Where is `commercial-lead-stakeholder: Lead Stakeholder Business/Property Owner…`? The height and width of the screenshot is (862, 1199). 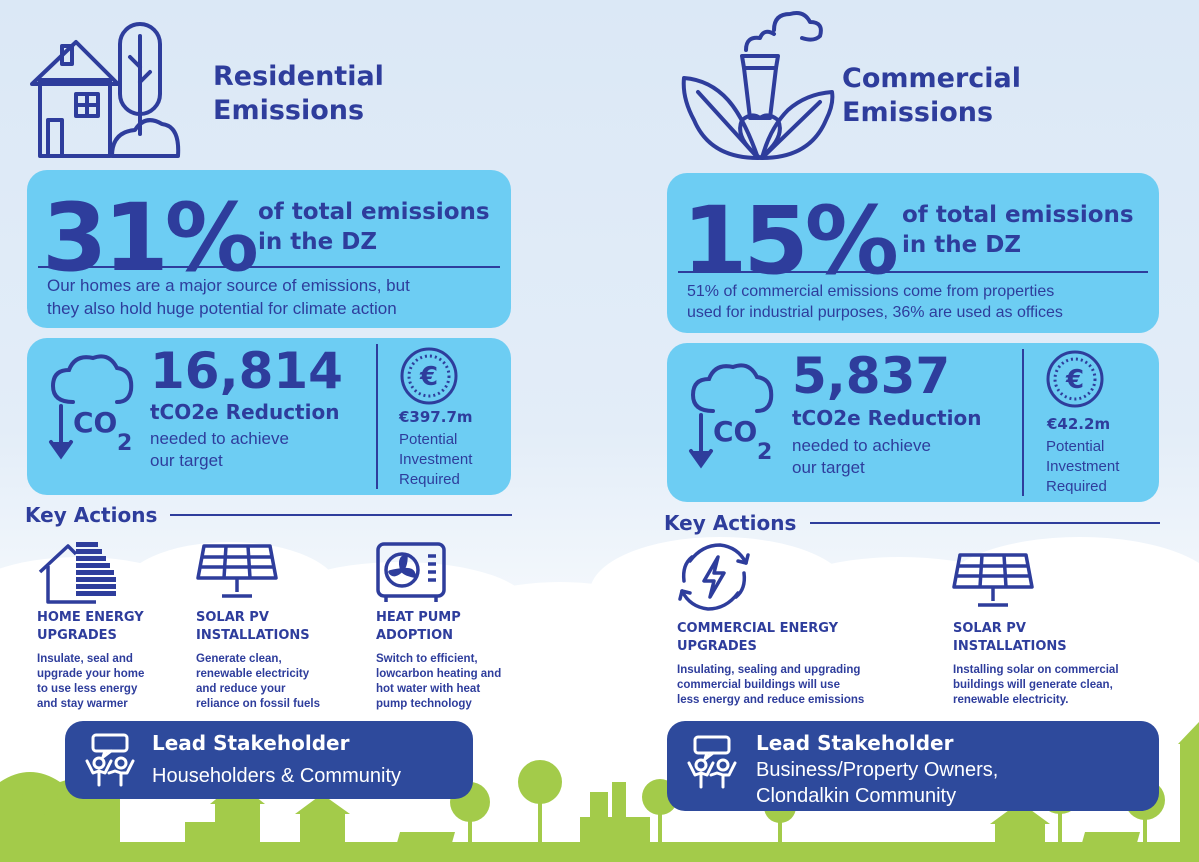 commercial-lead-stakeholder: Lead Stakeholder Business/Property Owner… is located at coordinates (913, 766).